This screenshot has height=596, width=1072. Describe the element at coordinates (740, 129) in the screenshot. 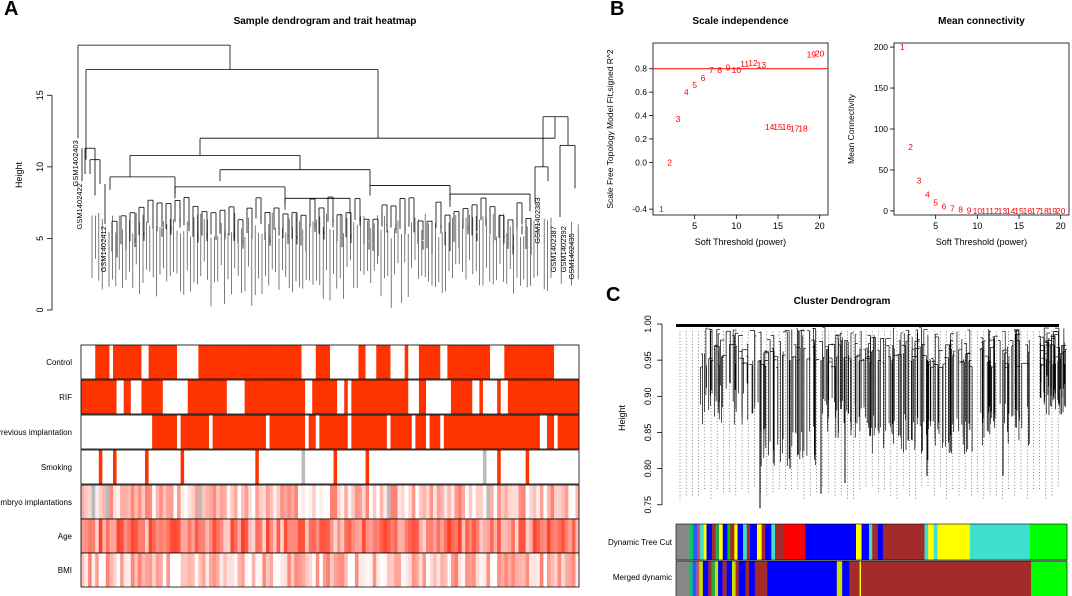

I see `scale-independence-frame` at that location.